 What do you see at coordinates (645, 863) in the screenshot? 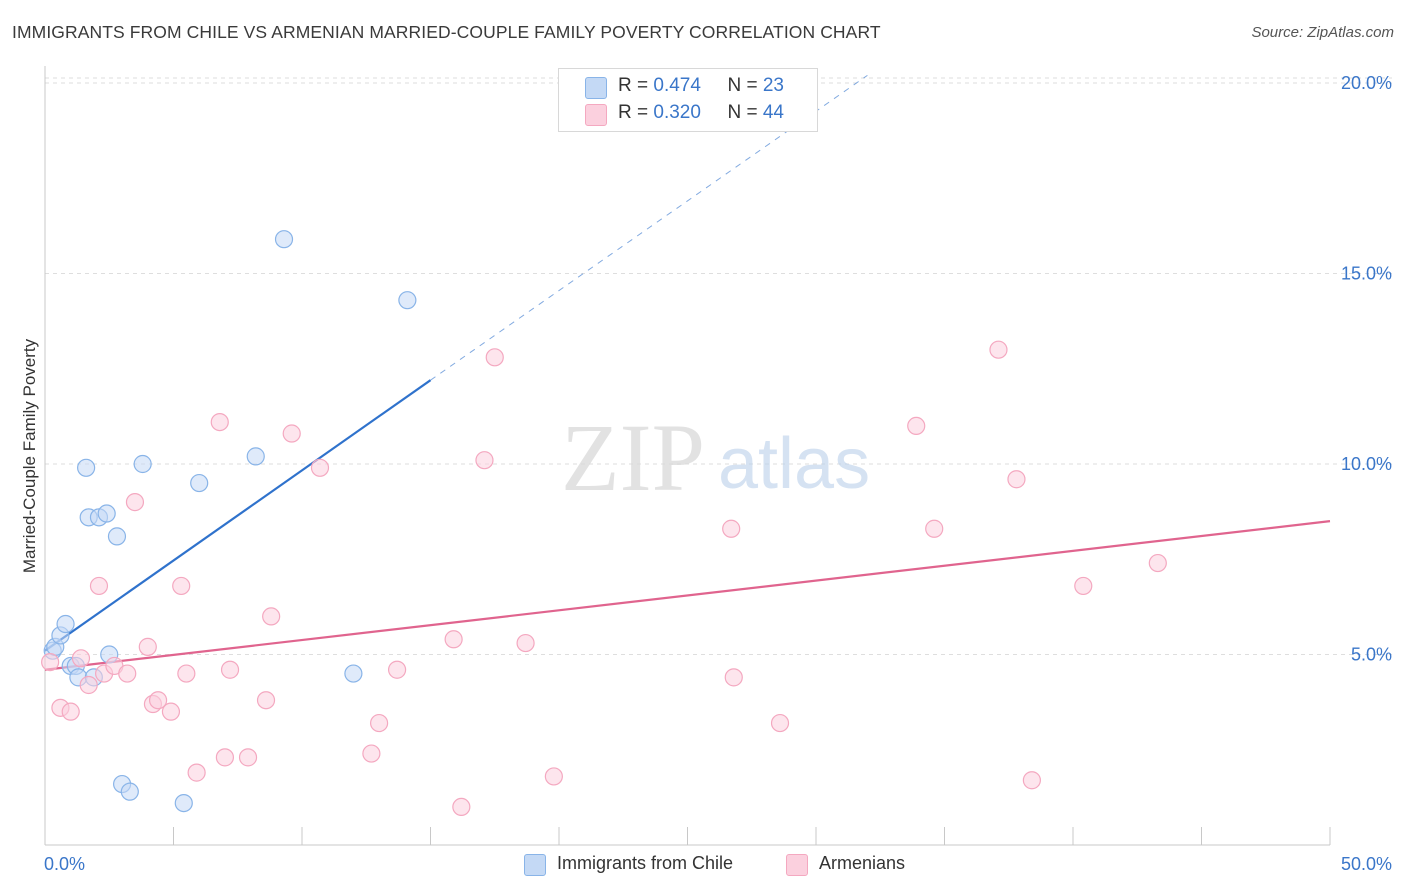
I see `legend-label-chile: Immigrants from Chile` at bounding box center [645, 863].